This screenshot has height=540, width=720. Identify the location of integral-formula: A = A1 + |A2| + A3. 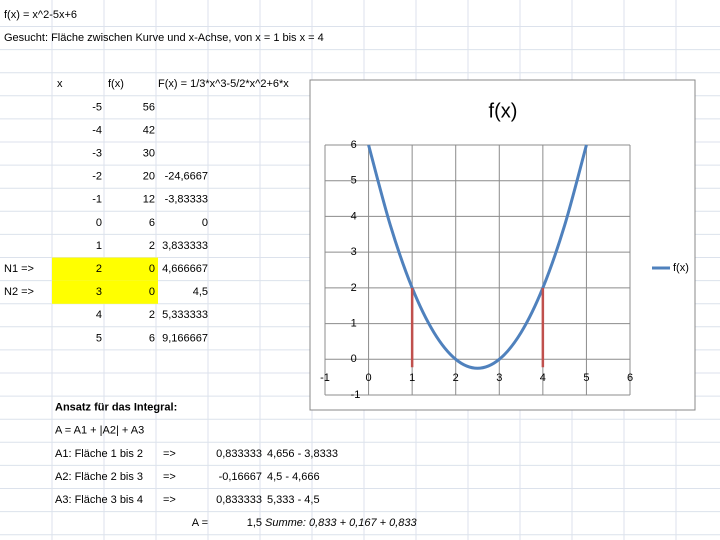
(99, 431).